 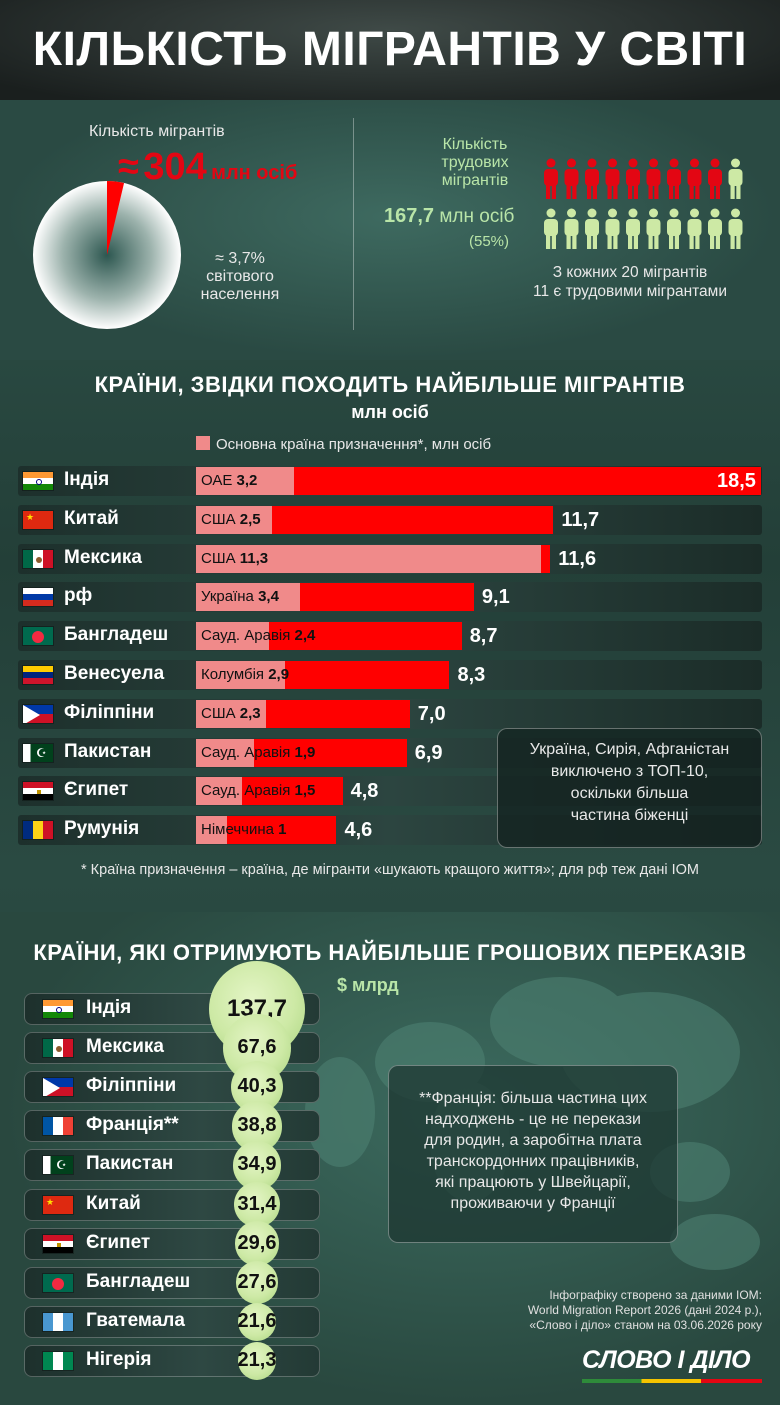 I want to click on origin-country-label: рф, so click(x=78, y=596).